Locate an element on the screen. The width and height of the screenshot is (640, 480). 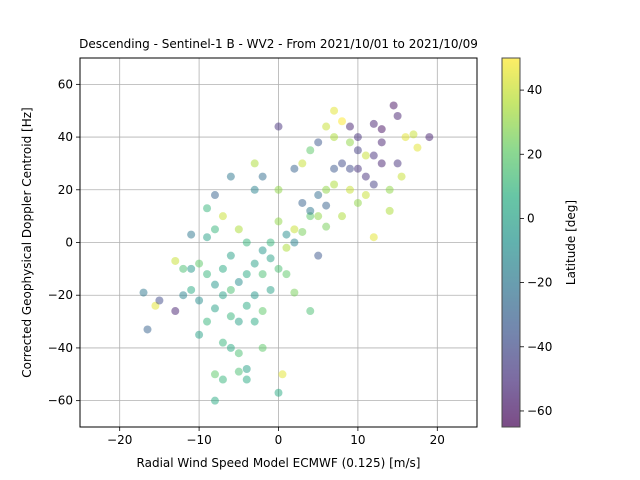
x-tick-label: 20 is located at coordinates (437, 440).